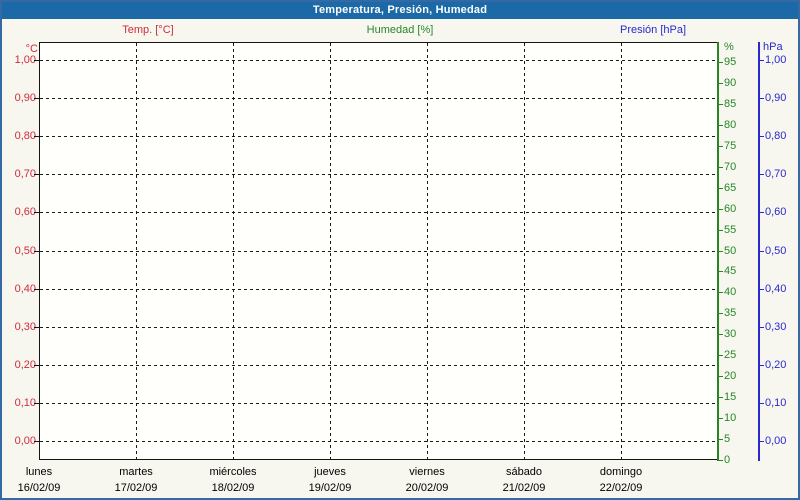 The image size is (800, 500). Describe the element at coordinates (729, 47) in the screenshot. I see `humidity-unit-label: %` at that location.